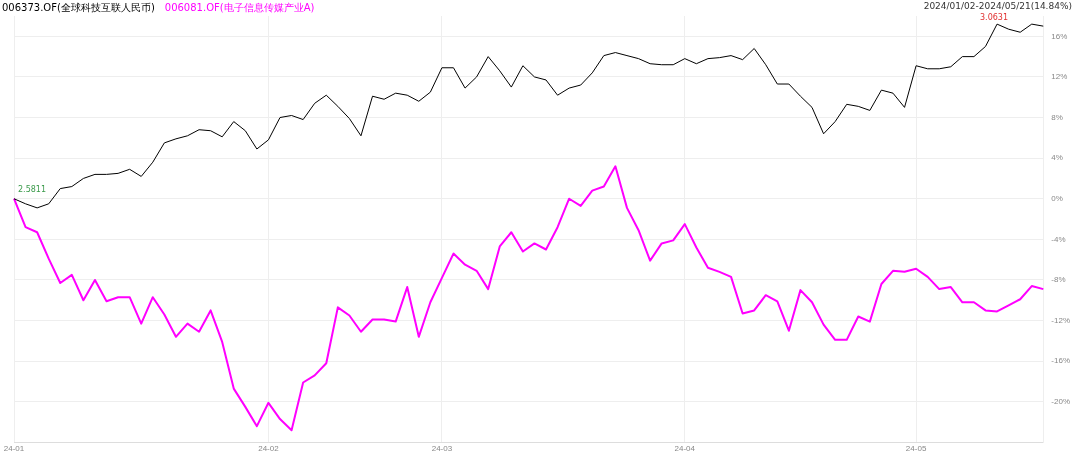  What do you see at coordinates (269, 449) in the screenshot?
I see `x-tick-label: 24-02` at bounding box center [269, 449].